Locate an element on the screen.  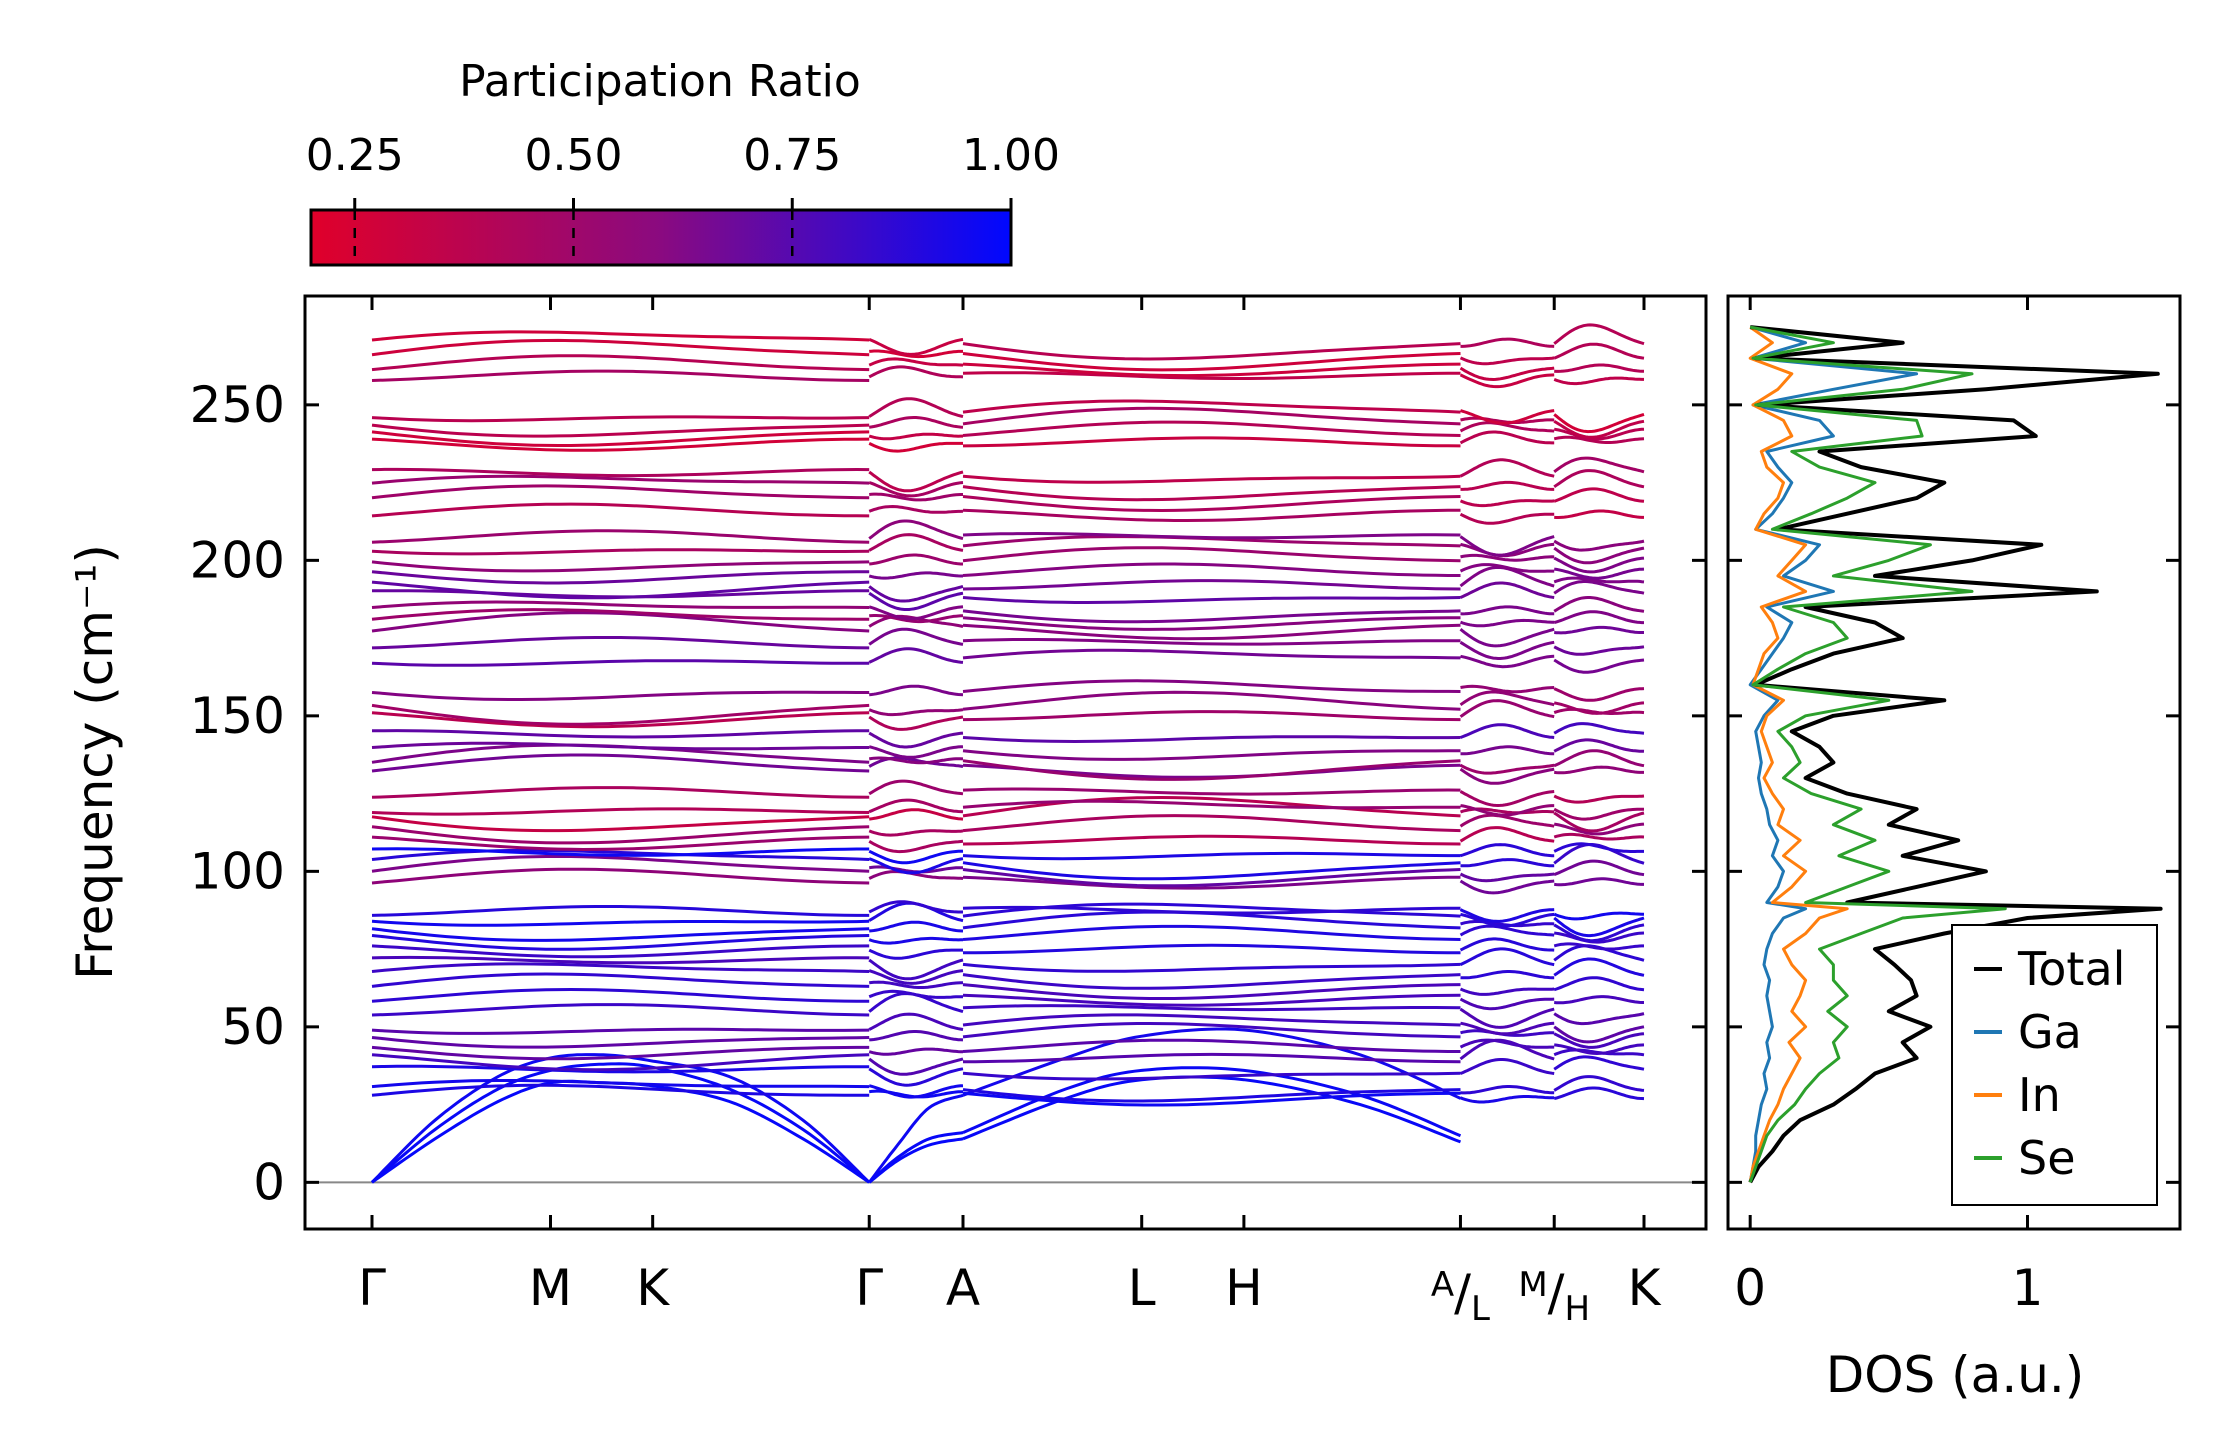
dos-total-line is located at coordinates (1955, 754).